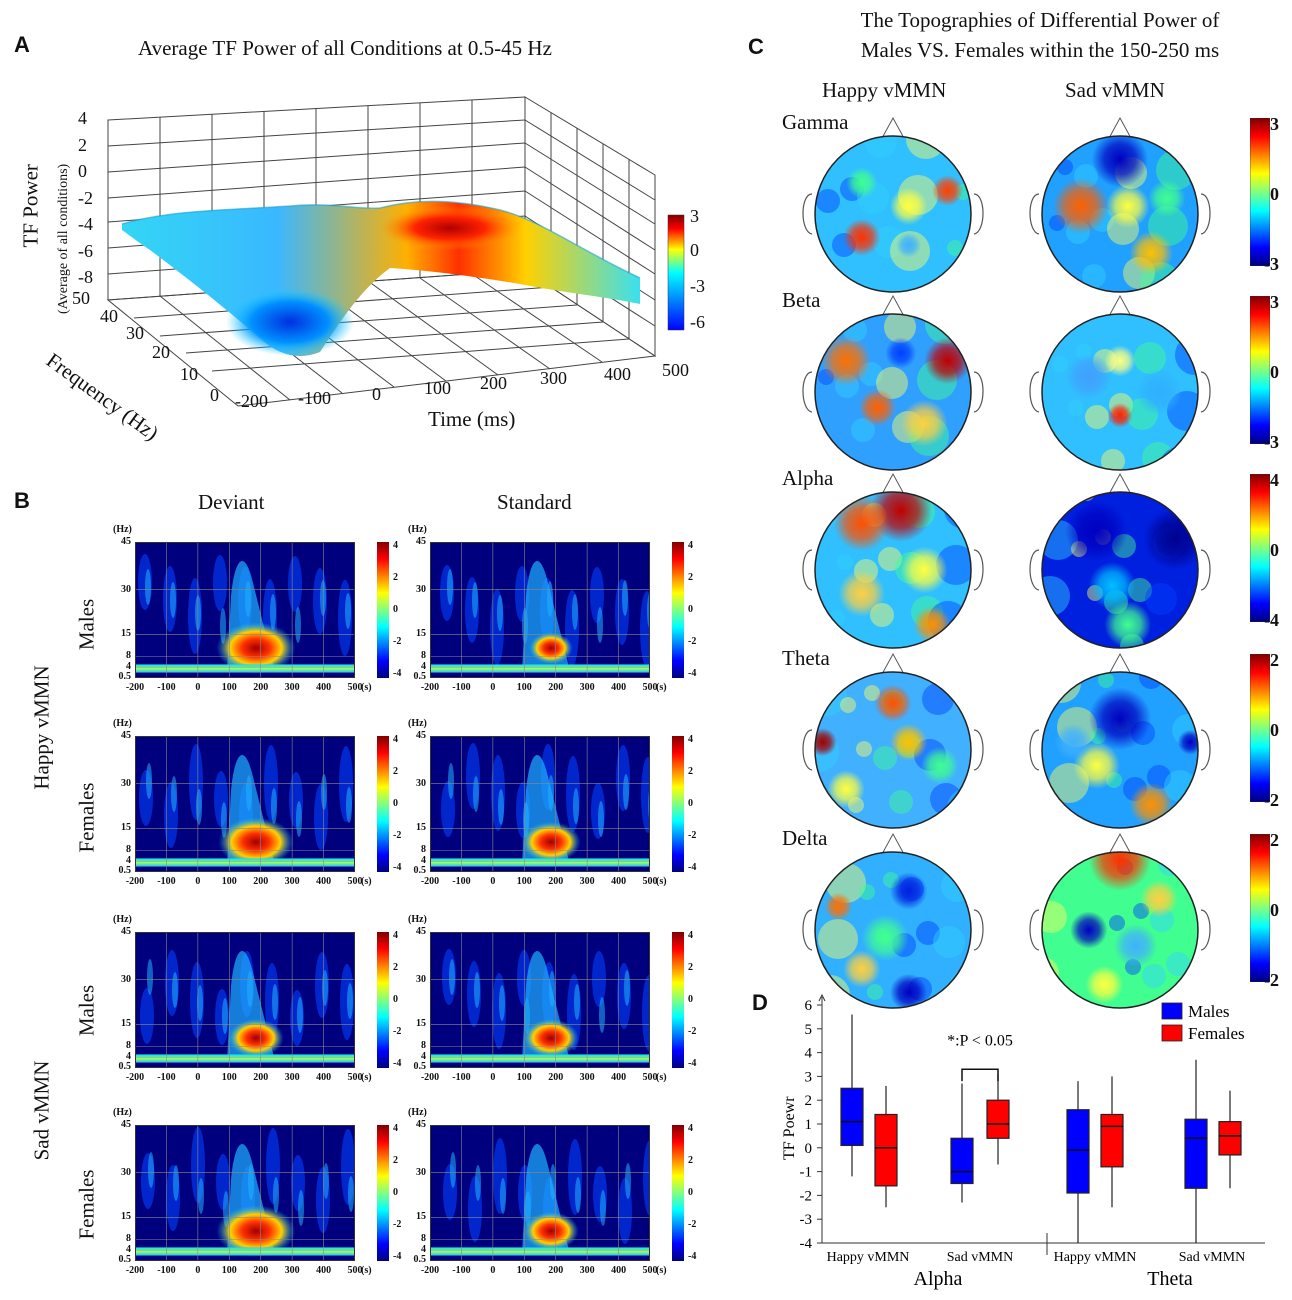  I want to click on topo-colorbar-beta, so click(1260, 370).